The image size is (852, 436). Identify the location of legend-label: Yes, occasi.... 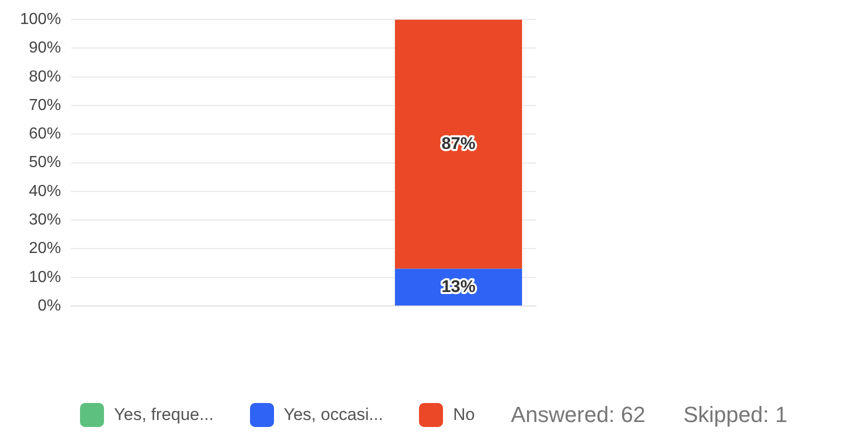
(334, 415).